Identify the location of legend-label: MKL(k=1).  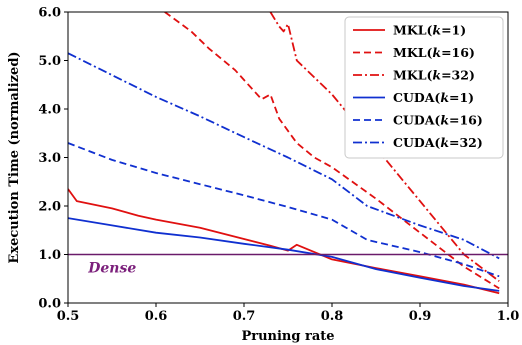
(429, 30).